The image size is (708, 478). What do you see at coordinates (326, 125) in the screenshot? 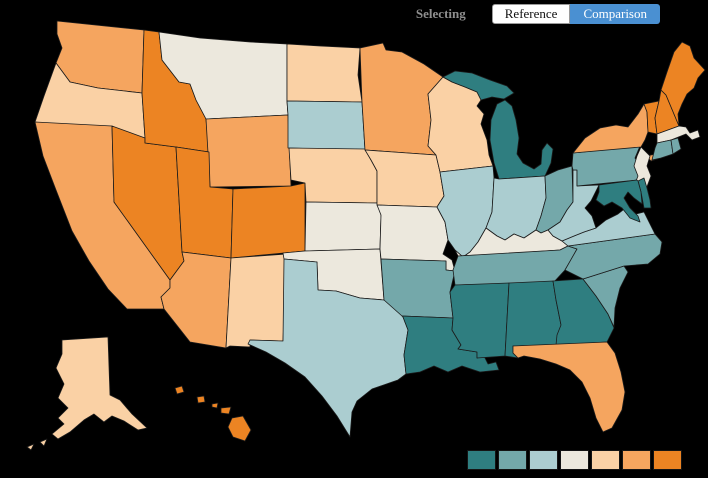
I see `state-SD: South Dakota` at bounding box center [326, 125].